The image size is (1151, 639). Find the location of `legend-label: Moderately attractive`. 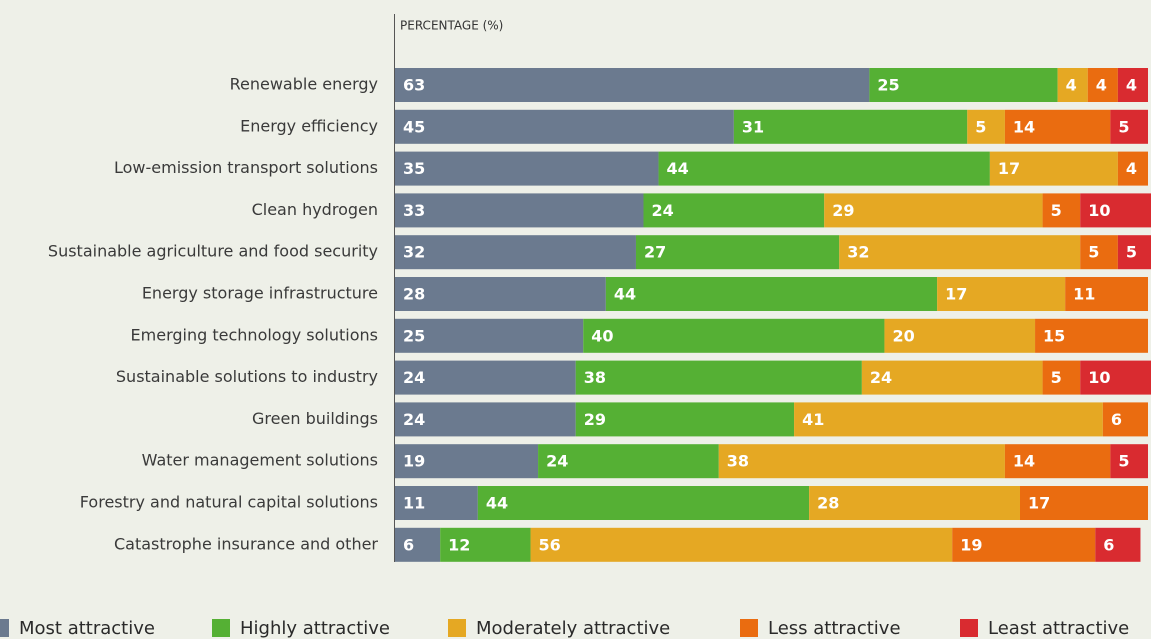

legend-label: Moderately attractive is located at coordinates (573, 628).